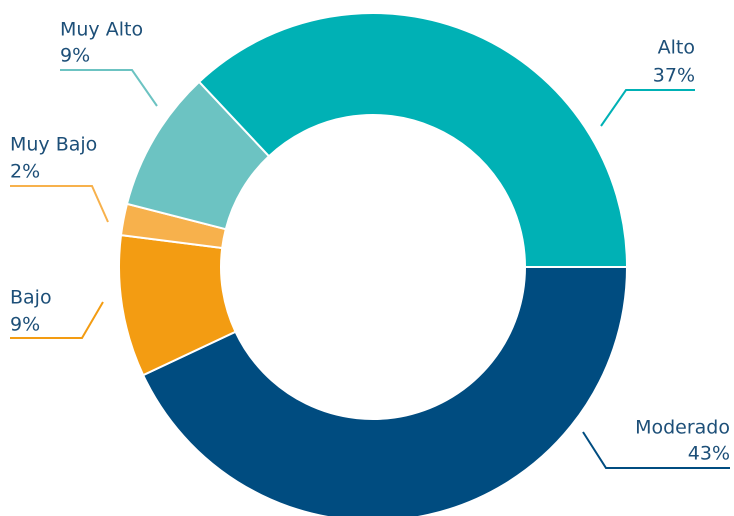 This screenshot has height=516, width=734. What do you see at coordinates (25, 172) in the screenshot?
I see `slice-value-label: 2%` at bounding box center [25, 172].